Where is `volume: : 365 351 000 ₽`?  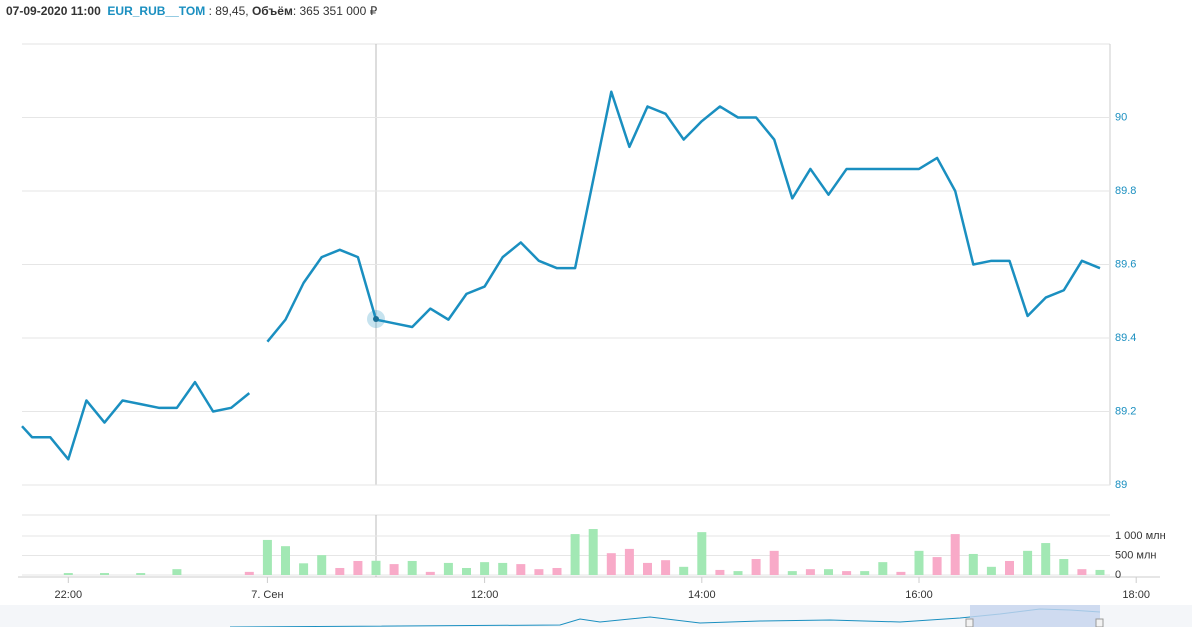 volume: : 365 351 000 ₽ is located at coordinates (335, 11).